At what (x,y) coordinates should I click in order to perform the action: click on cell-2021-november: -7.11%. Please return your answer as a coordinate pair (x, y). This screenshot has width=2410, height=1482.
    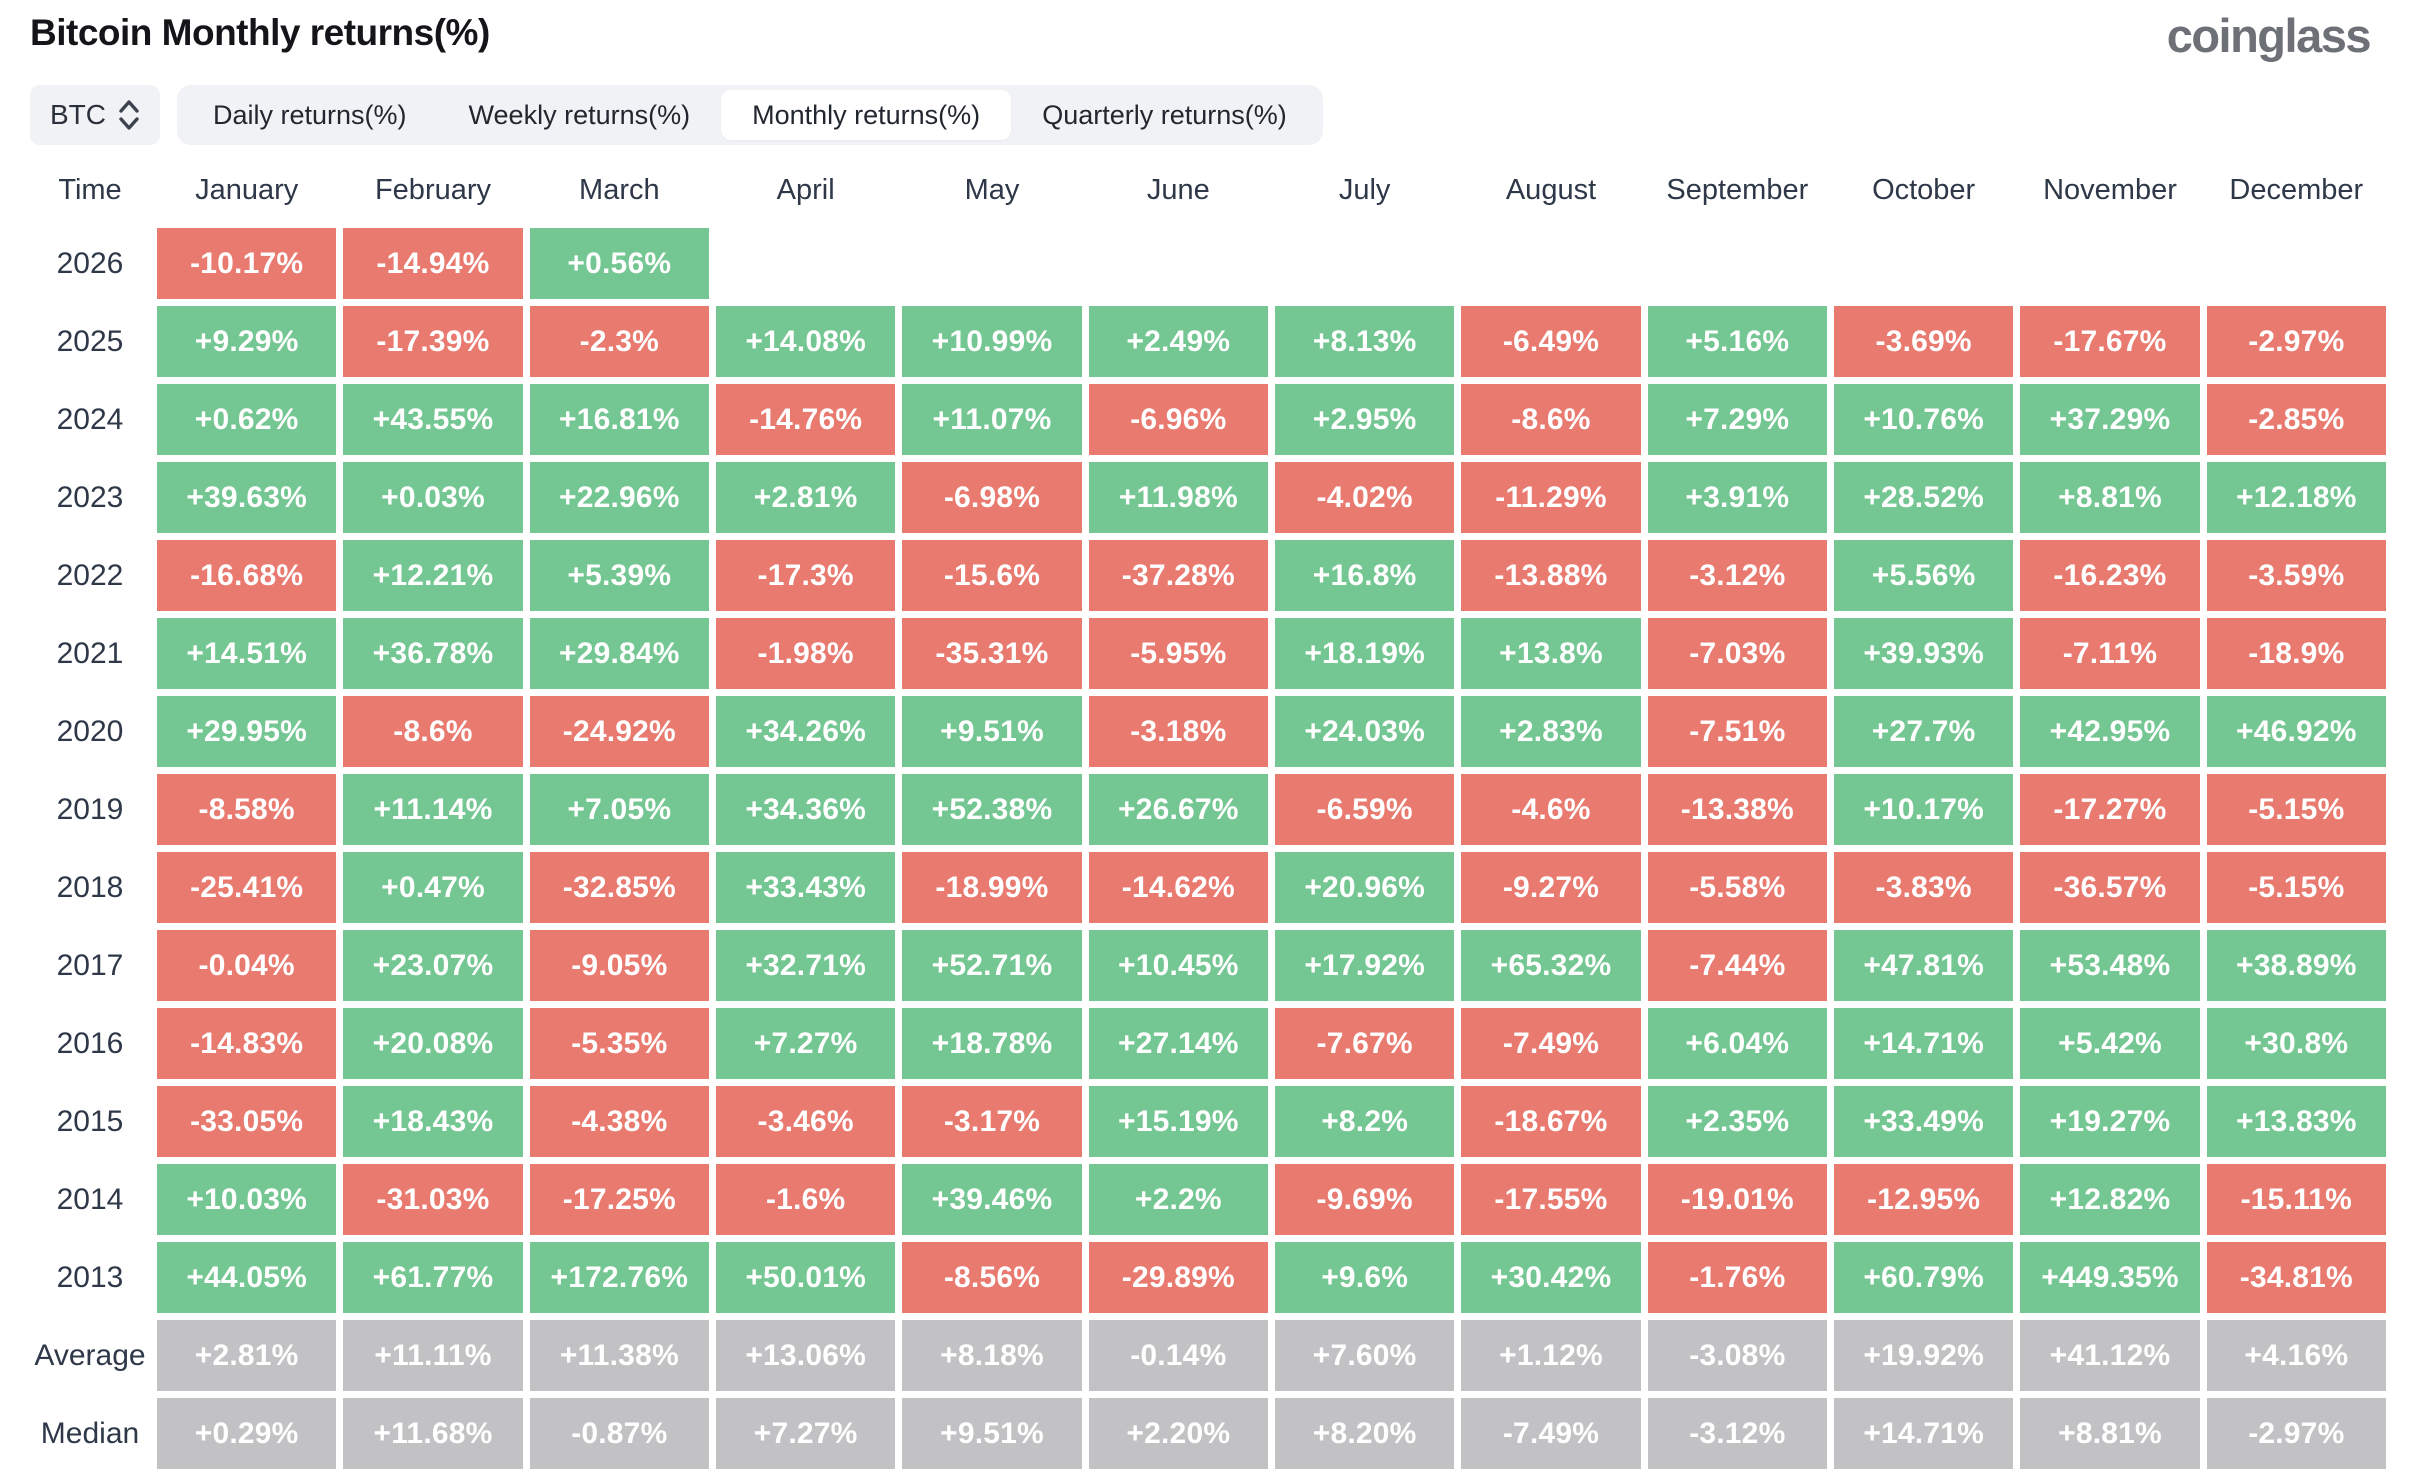
    Looking at the image, I should click on (2110, 653).